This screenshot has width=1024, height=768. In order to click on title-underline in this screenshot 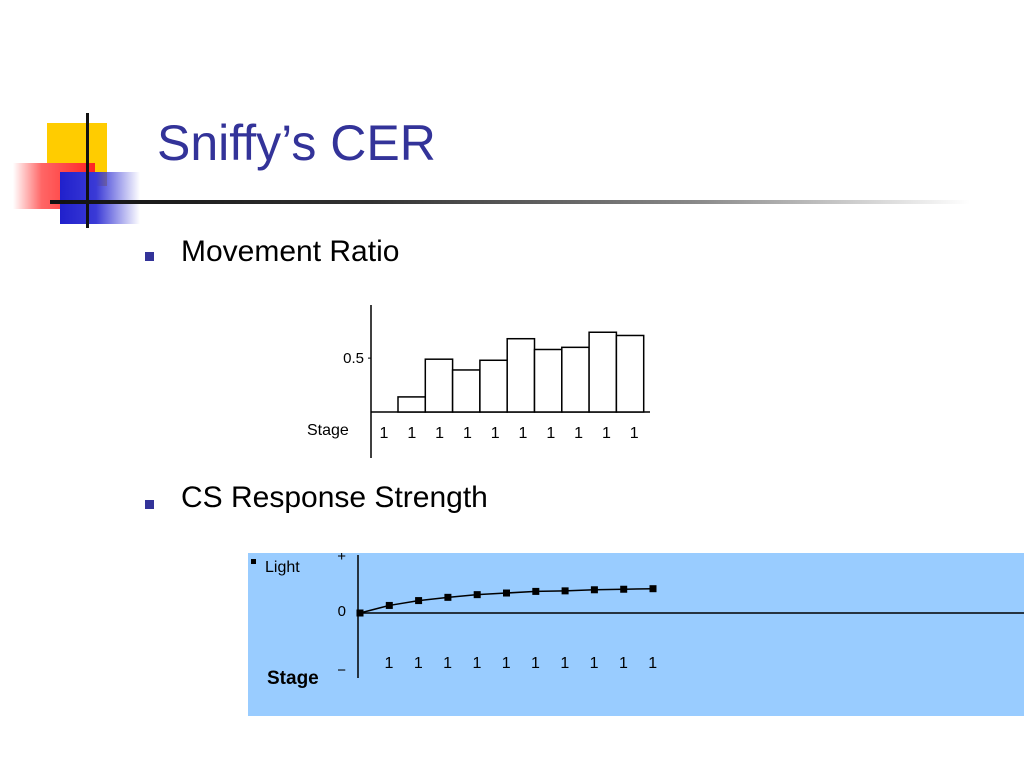, I will do `click(510, 202)`.